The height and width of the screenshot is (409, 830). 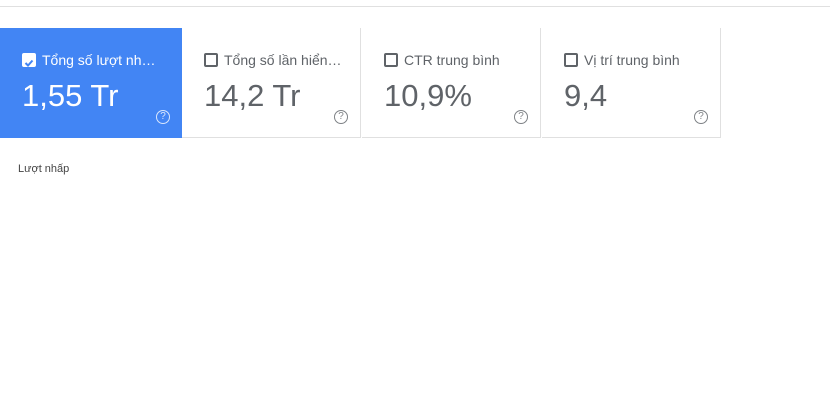 I want to click on y-axis-label: Lượt nhấp, so click(x=43, y=169).